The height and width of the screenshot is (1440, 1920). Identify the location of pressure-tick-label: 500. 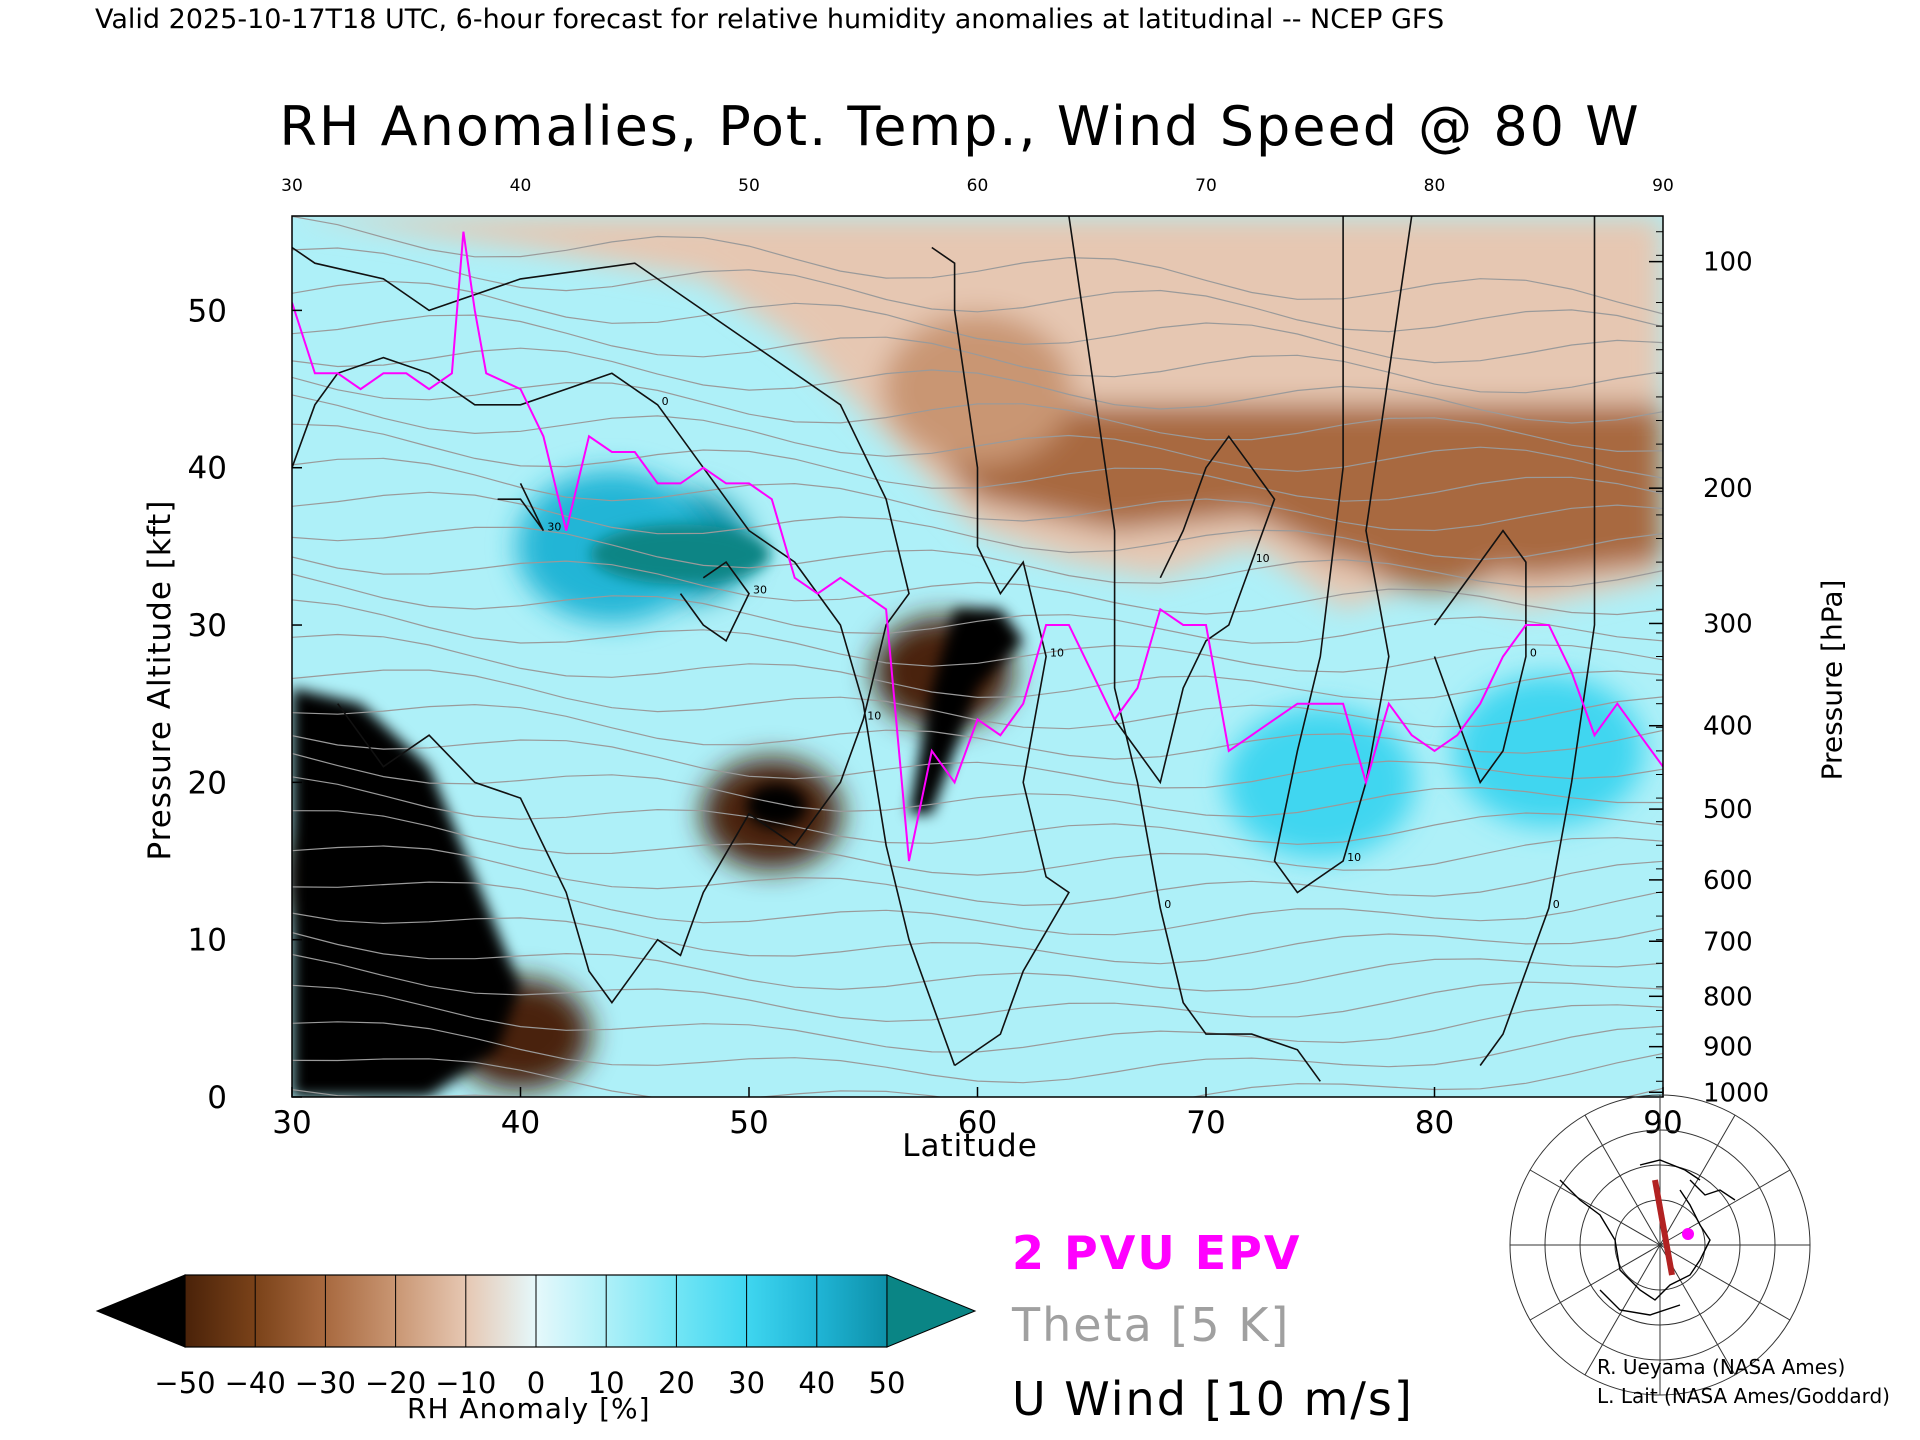
(1728, 810).